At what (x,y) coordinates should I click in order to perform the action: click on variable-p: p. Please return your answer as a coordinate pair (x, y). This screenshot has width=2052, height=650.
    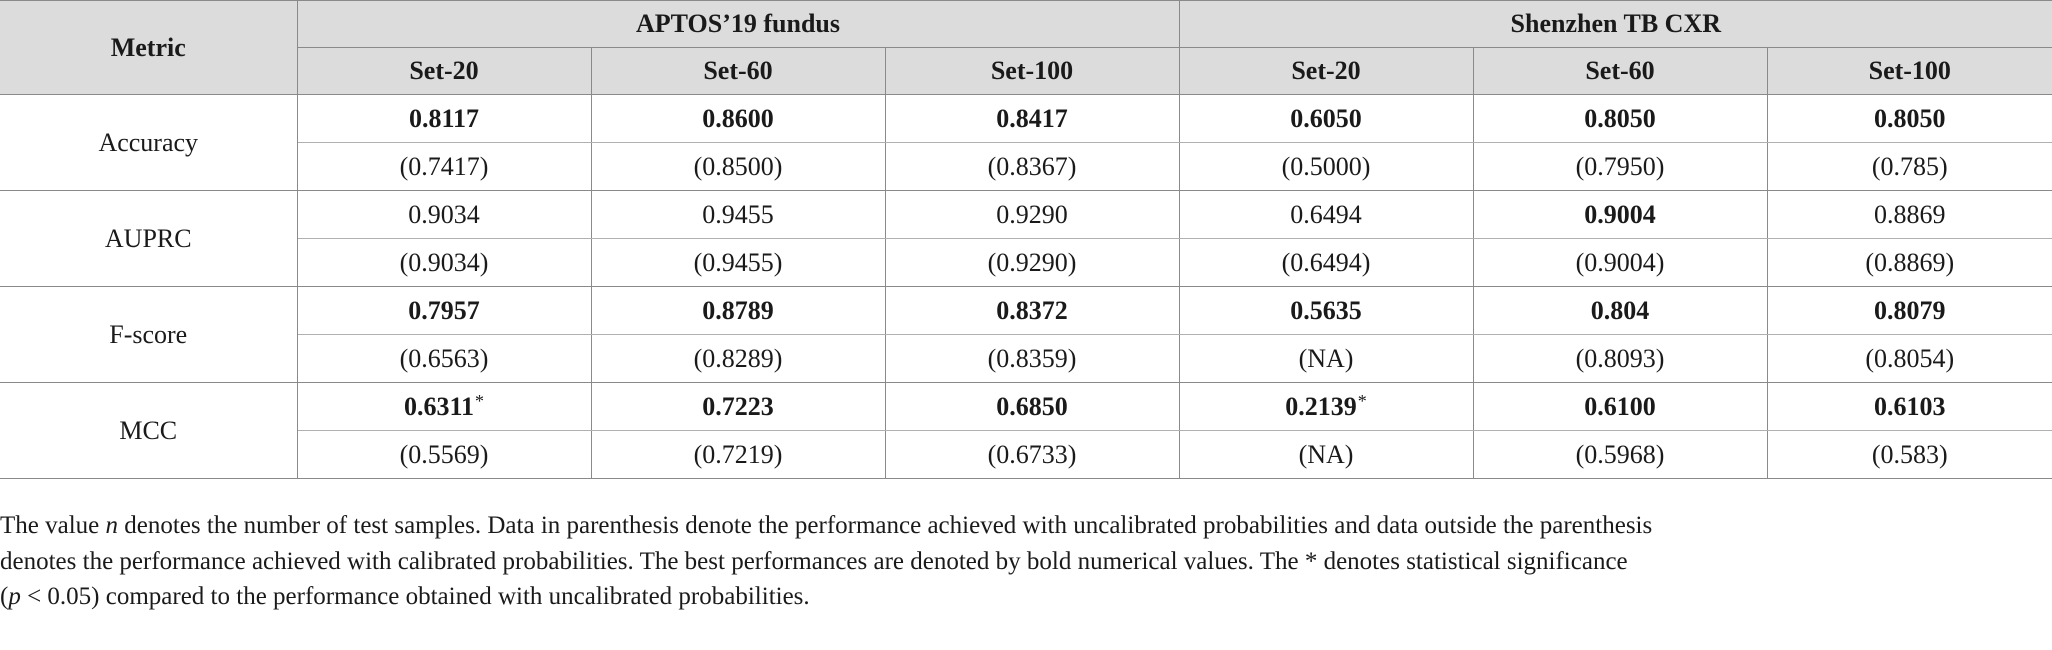
    Looking at the image, I should click on (14, 596).